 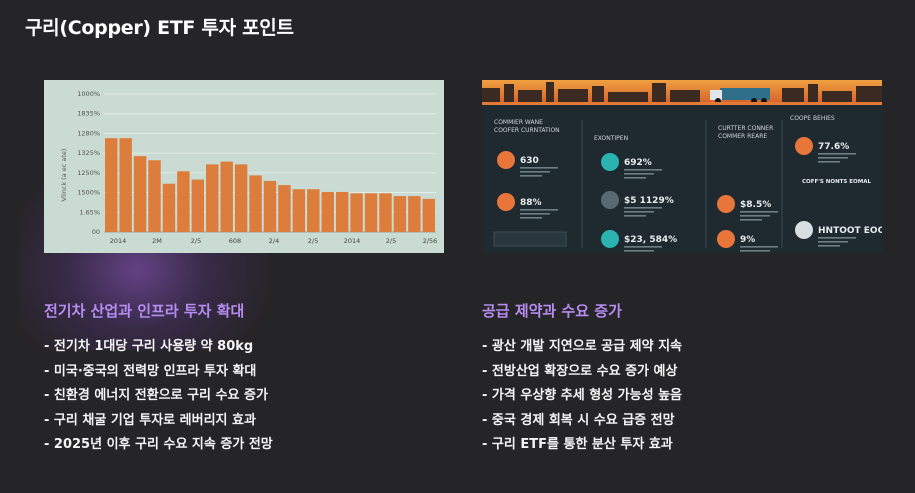 I want to click on infographic-label: 77.6%, so click(x=833, y=147).